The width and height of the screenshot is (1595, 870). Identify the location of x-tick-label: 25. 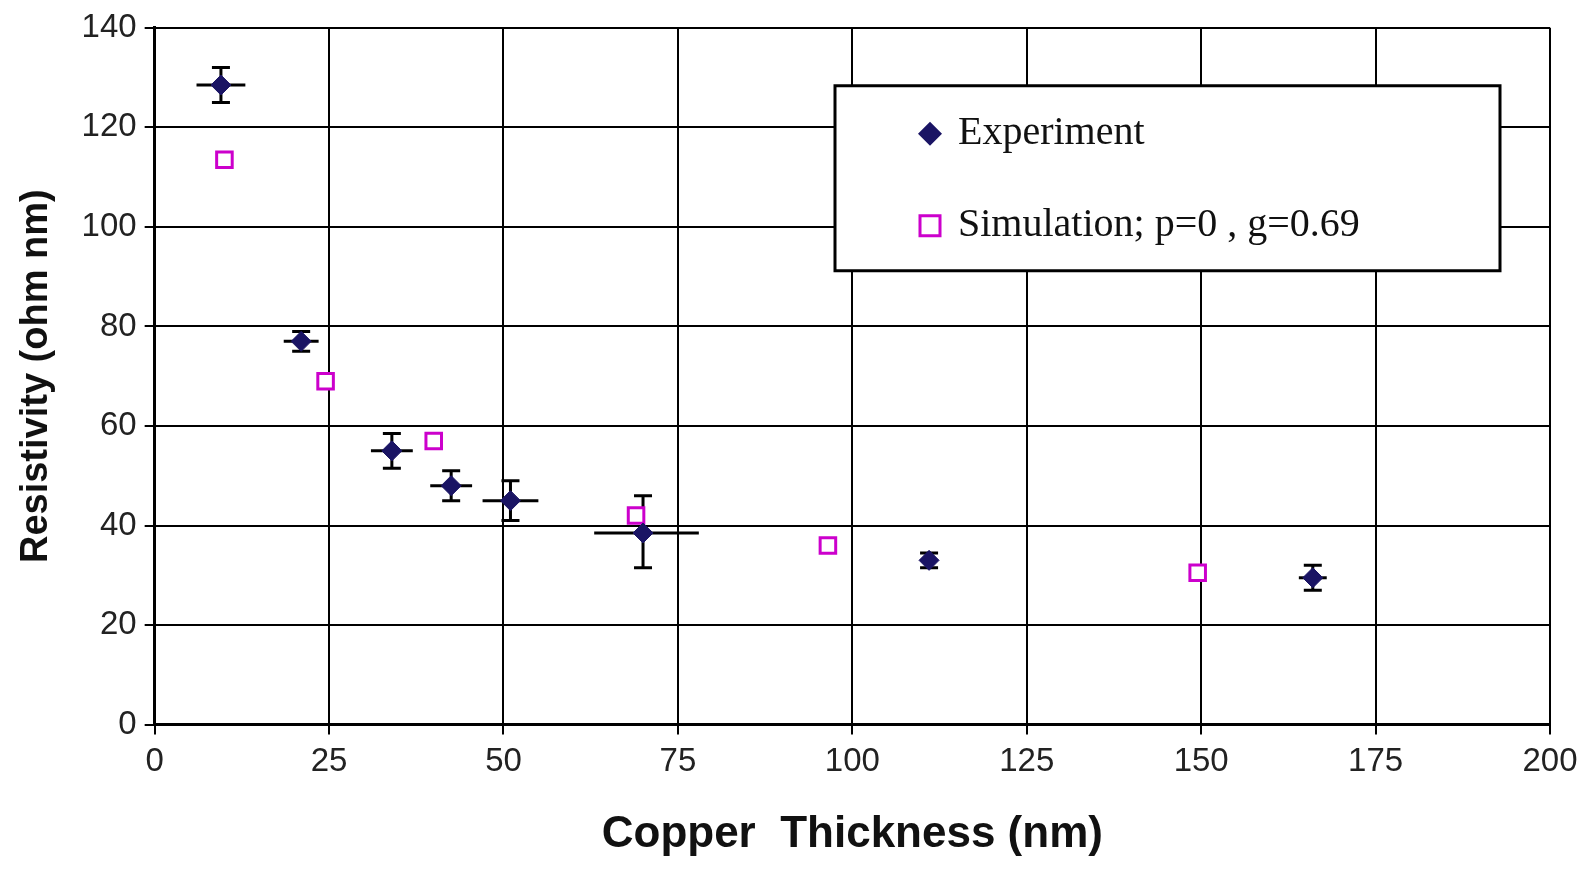
(329, 760).